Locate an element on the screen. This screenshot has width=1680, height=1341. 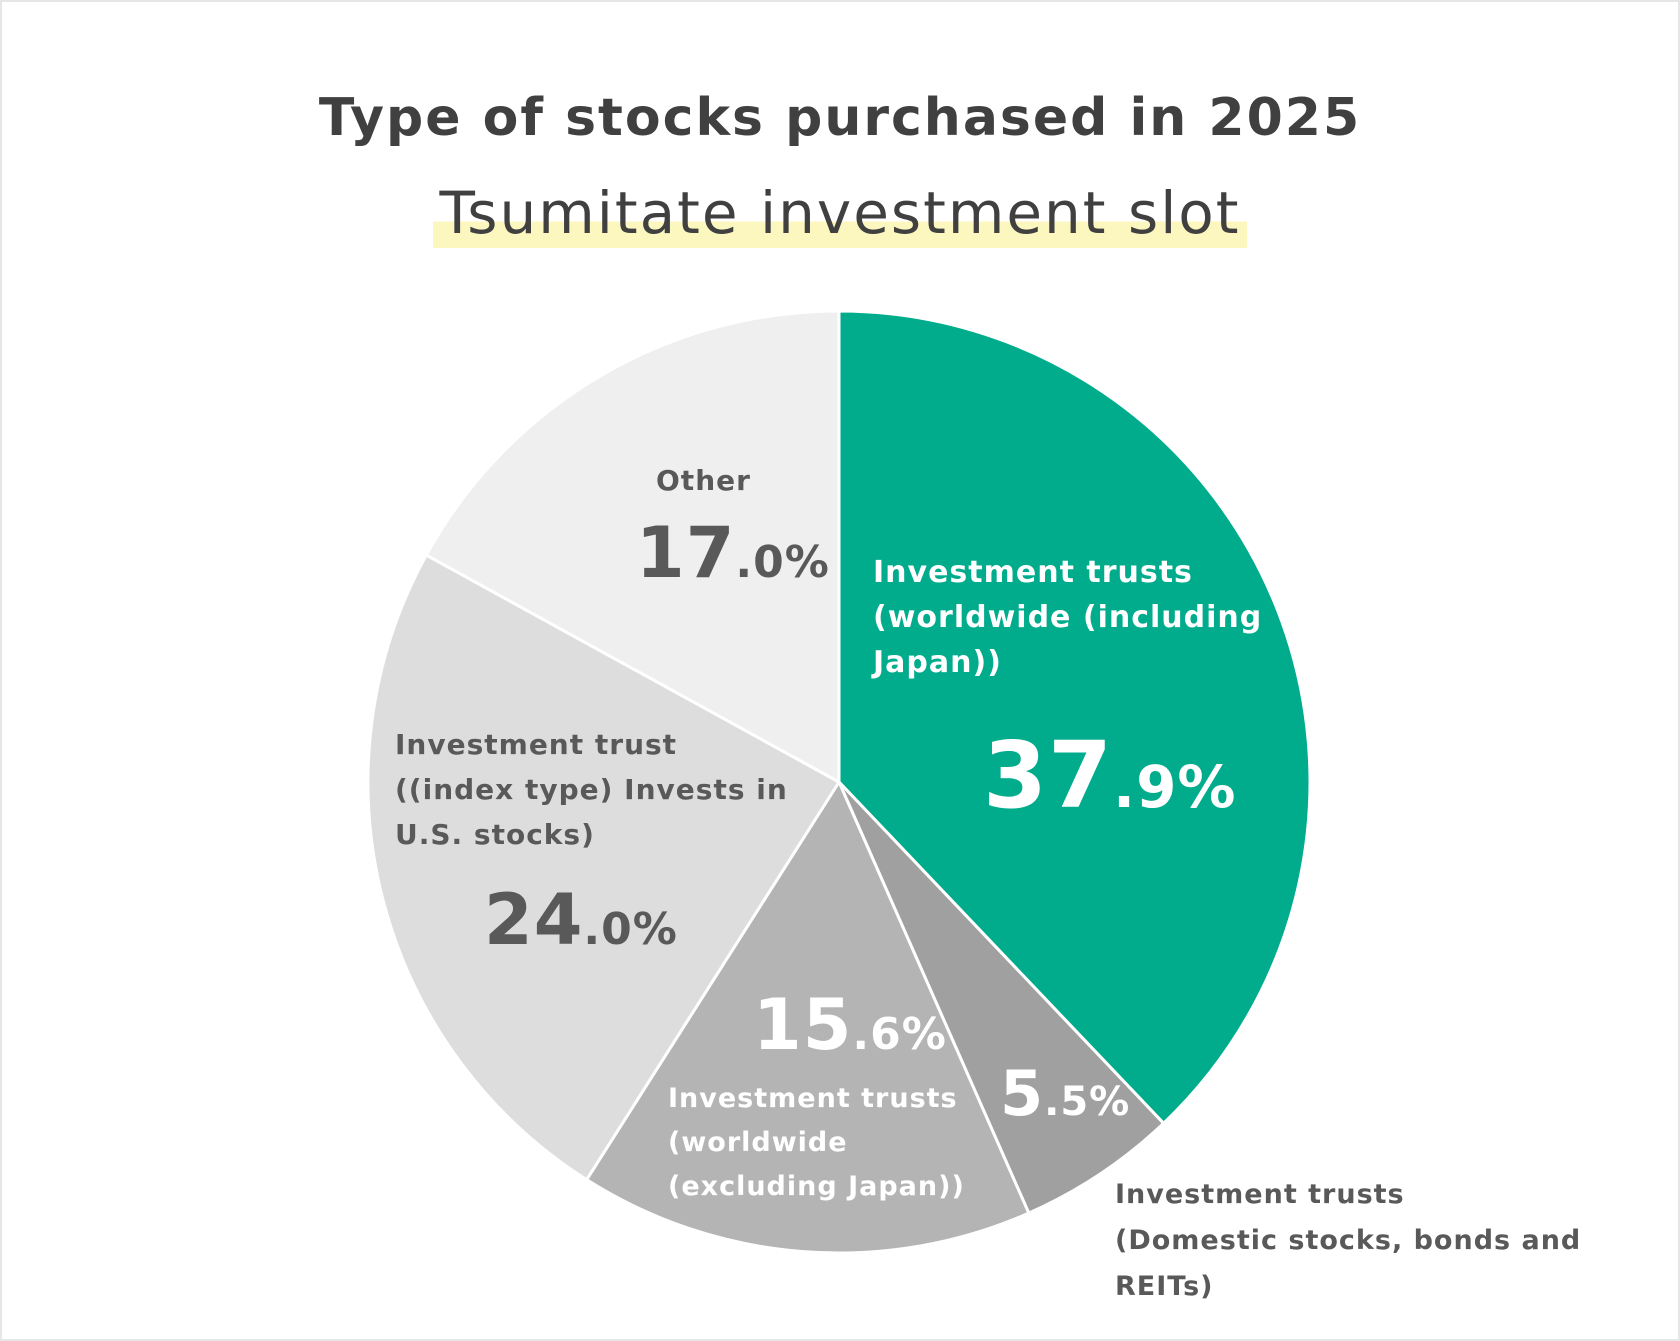
slice-label-line: Other is located at coordinates (703, 480).